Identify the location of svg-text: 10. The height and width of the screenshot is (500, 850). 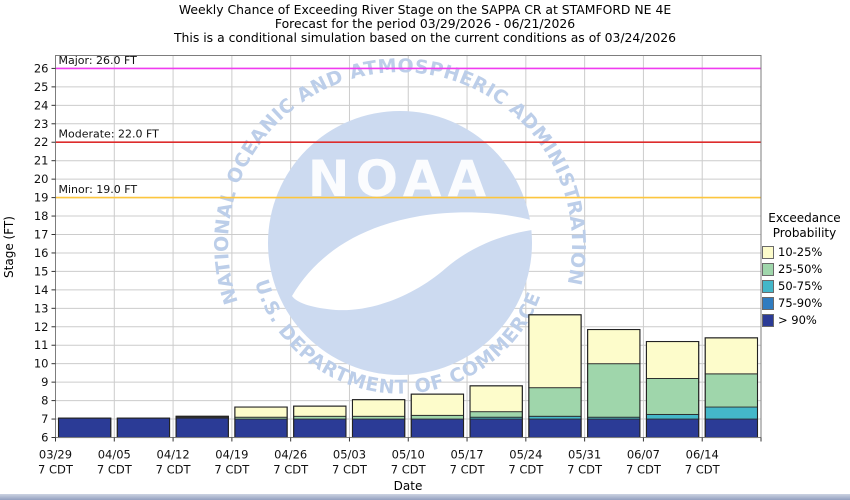
(41, 364).